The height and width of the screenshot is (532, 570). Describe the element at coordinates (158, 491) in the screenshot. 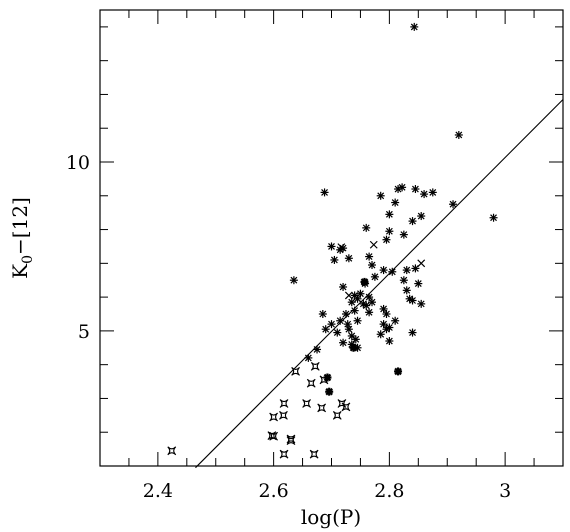

I see `x-tick-label: 2.4` at that location.